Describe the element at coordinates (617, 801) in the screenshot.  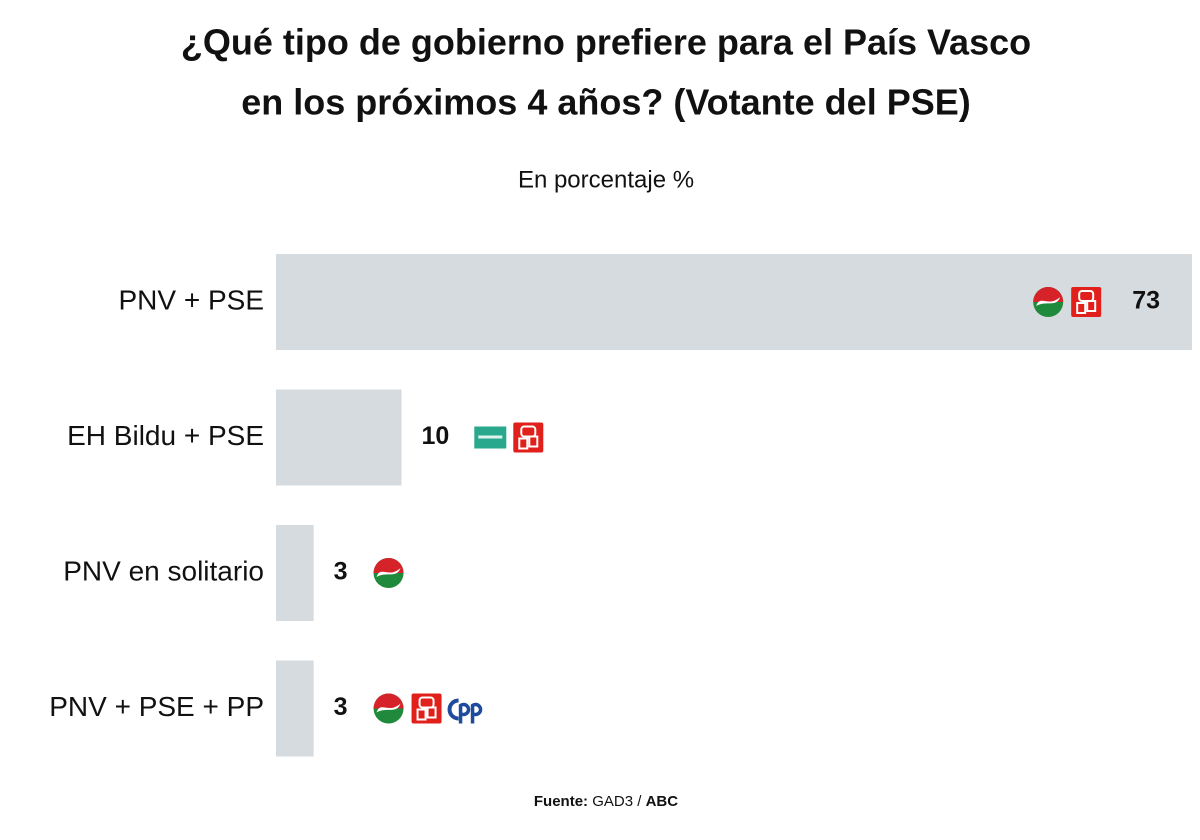
I see `source-text: GAD3 /` at that location.